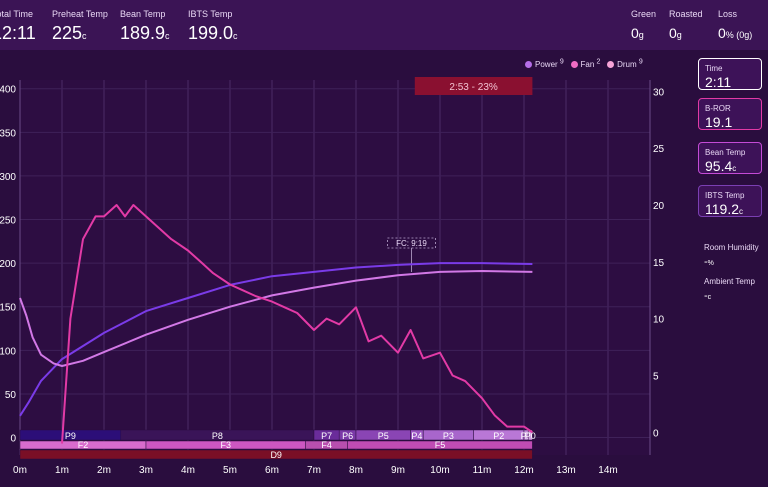  What do you see at coordinates (706, 296) in the screenshot?
I see `ambient-temp-value: -` at bounding box center [706, 296].